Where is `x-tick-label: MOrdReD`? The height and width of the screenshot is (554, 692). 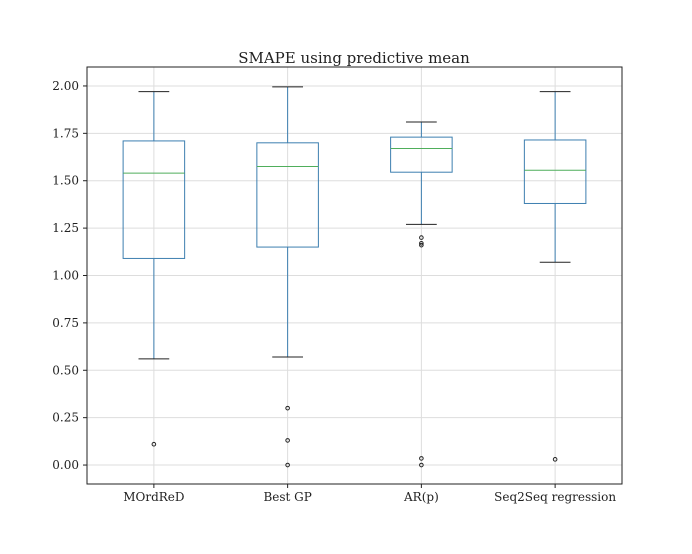 x-tick-label: MOrdReD is located at coordinates (153, 497).